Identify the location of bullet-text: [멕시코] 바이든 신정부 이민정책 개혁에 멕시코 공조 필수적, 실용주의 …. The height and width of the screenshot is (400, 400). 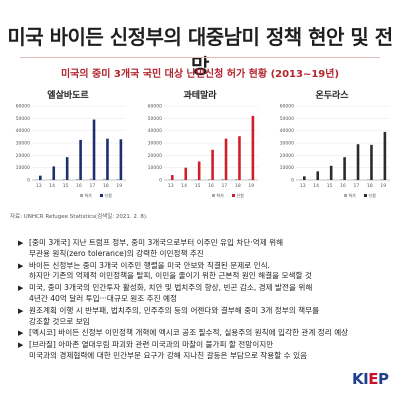
(208, 333).